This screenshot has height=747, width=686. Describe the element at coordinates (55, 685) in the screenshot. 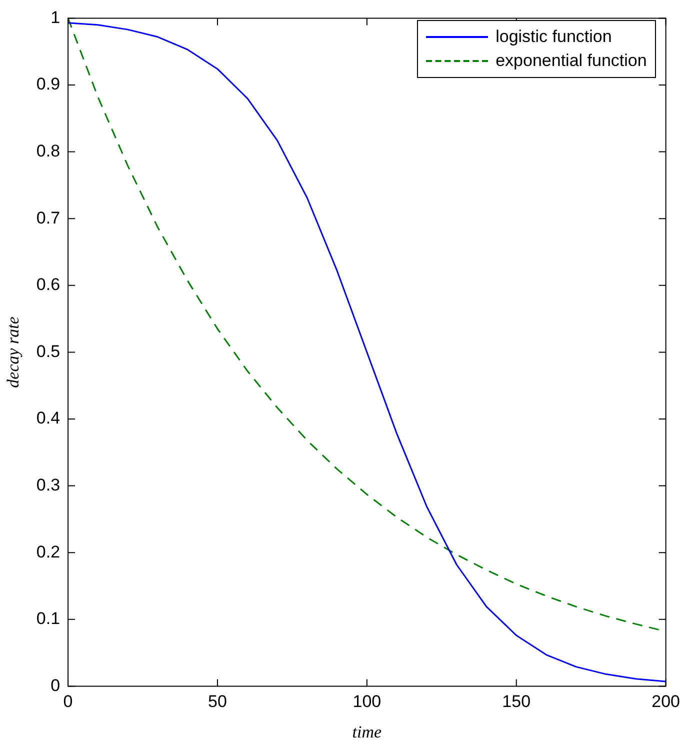

I see `y-tick-label: 0` at that location.